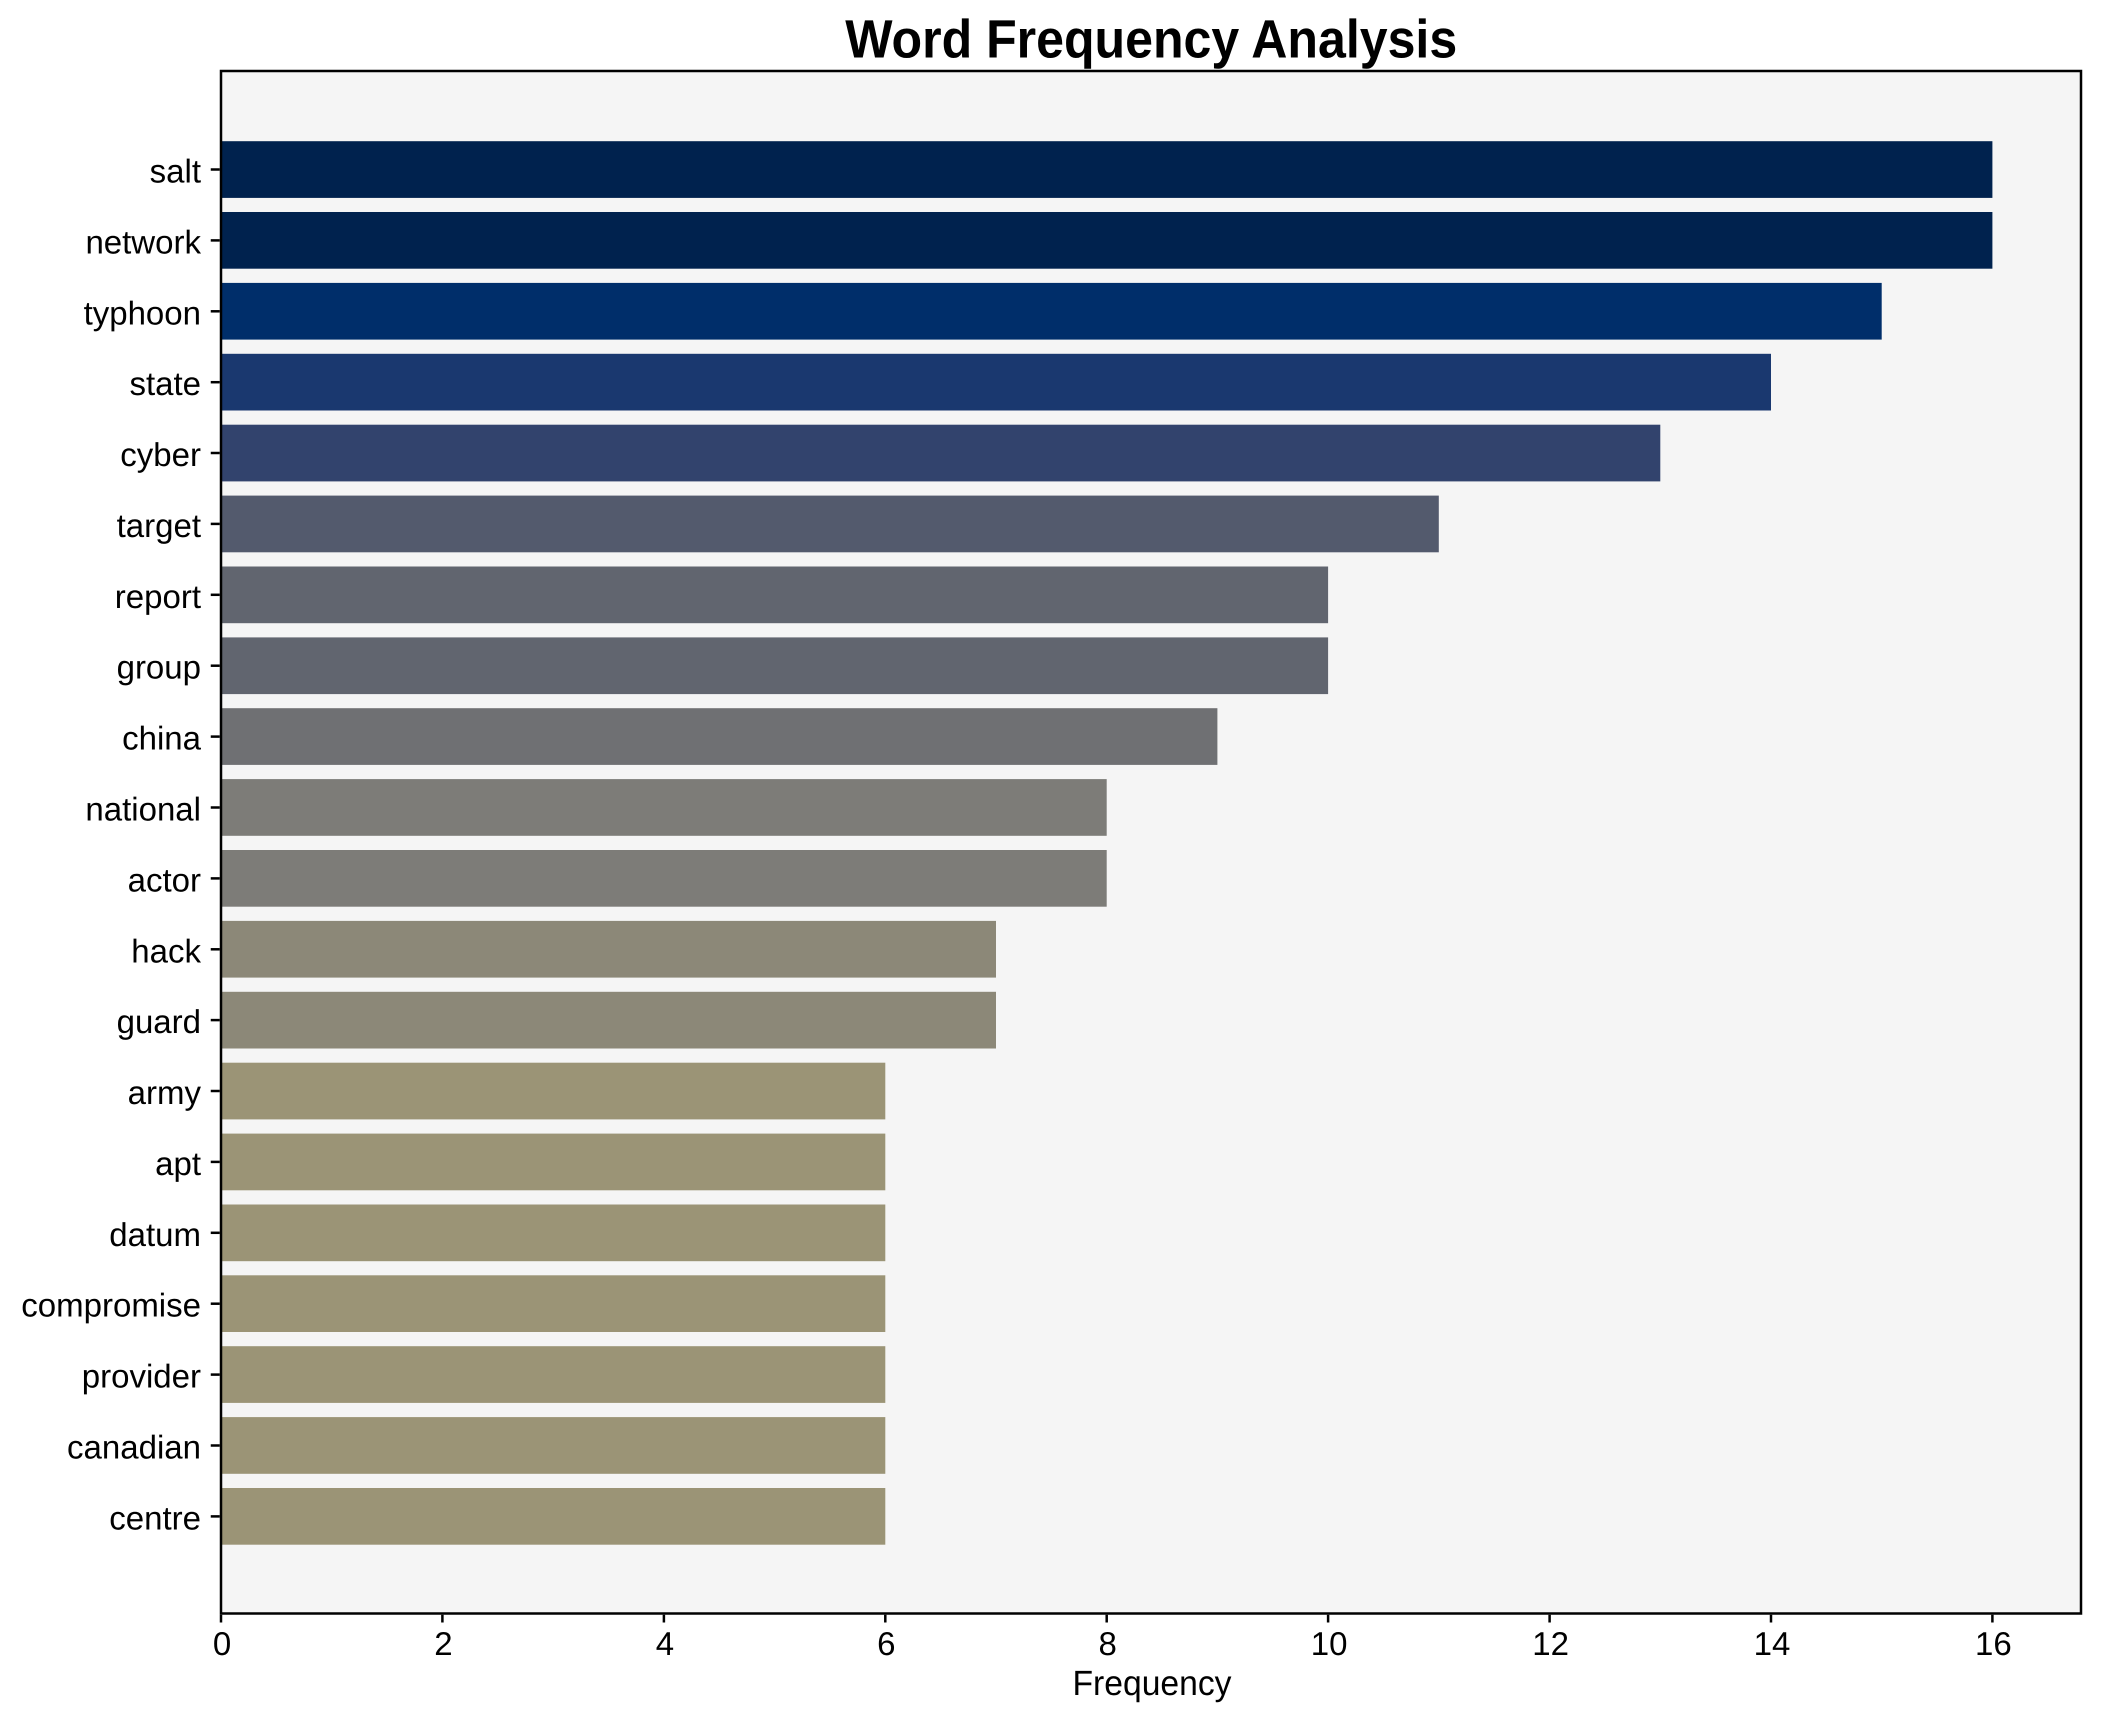 The image size is (2101, 1722). I want to click on svg-text: datum, so click(155, 1234).